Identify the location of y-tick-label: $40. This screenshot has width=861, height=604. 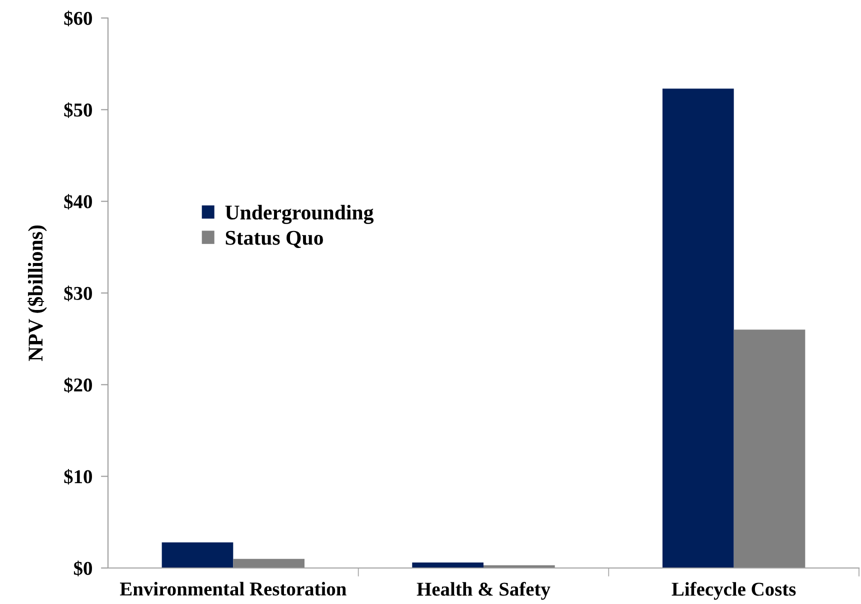
(78, 202).